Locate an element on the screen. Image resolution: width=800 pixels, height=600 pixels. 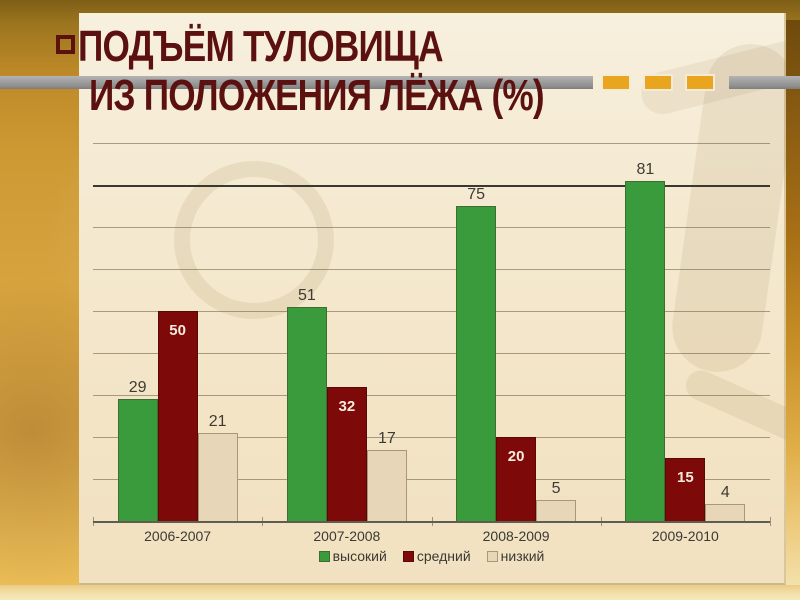
slide-title-line2: ИЗ ПОЛОЖЕНИЯ ЛЁЖА (%) is located at coordinates (317, 95).